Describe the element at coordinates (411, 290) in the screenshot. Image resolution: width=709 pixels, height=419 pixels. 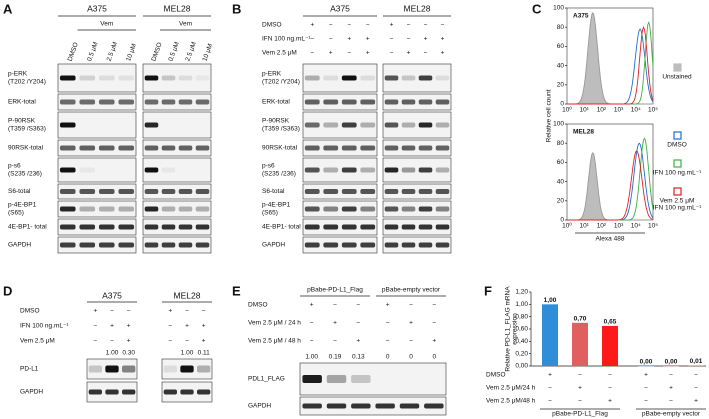
I see `group-title: pBabe-empty vector` at that location.